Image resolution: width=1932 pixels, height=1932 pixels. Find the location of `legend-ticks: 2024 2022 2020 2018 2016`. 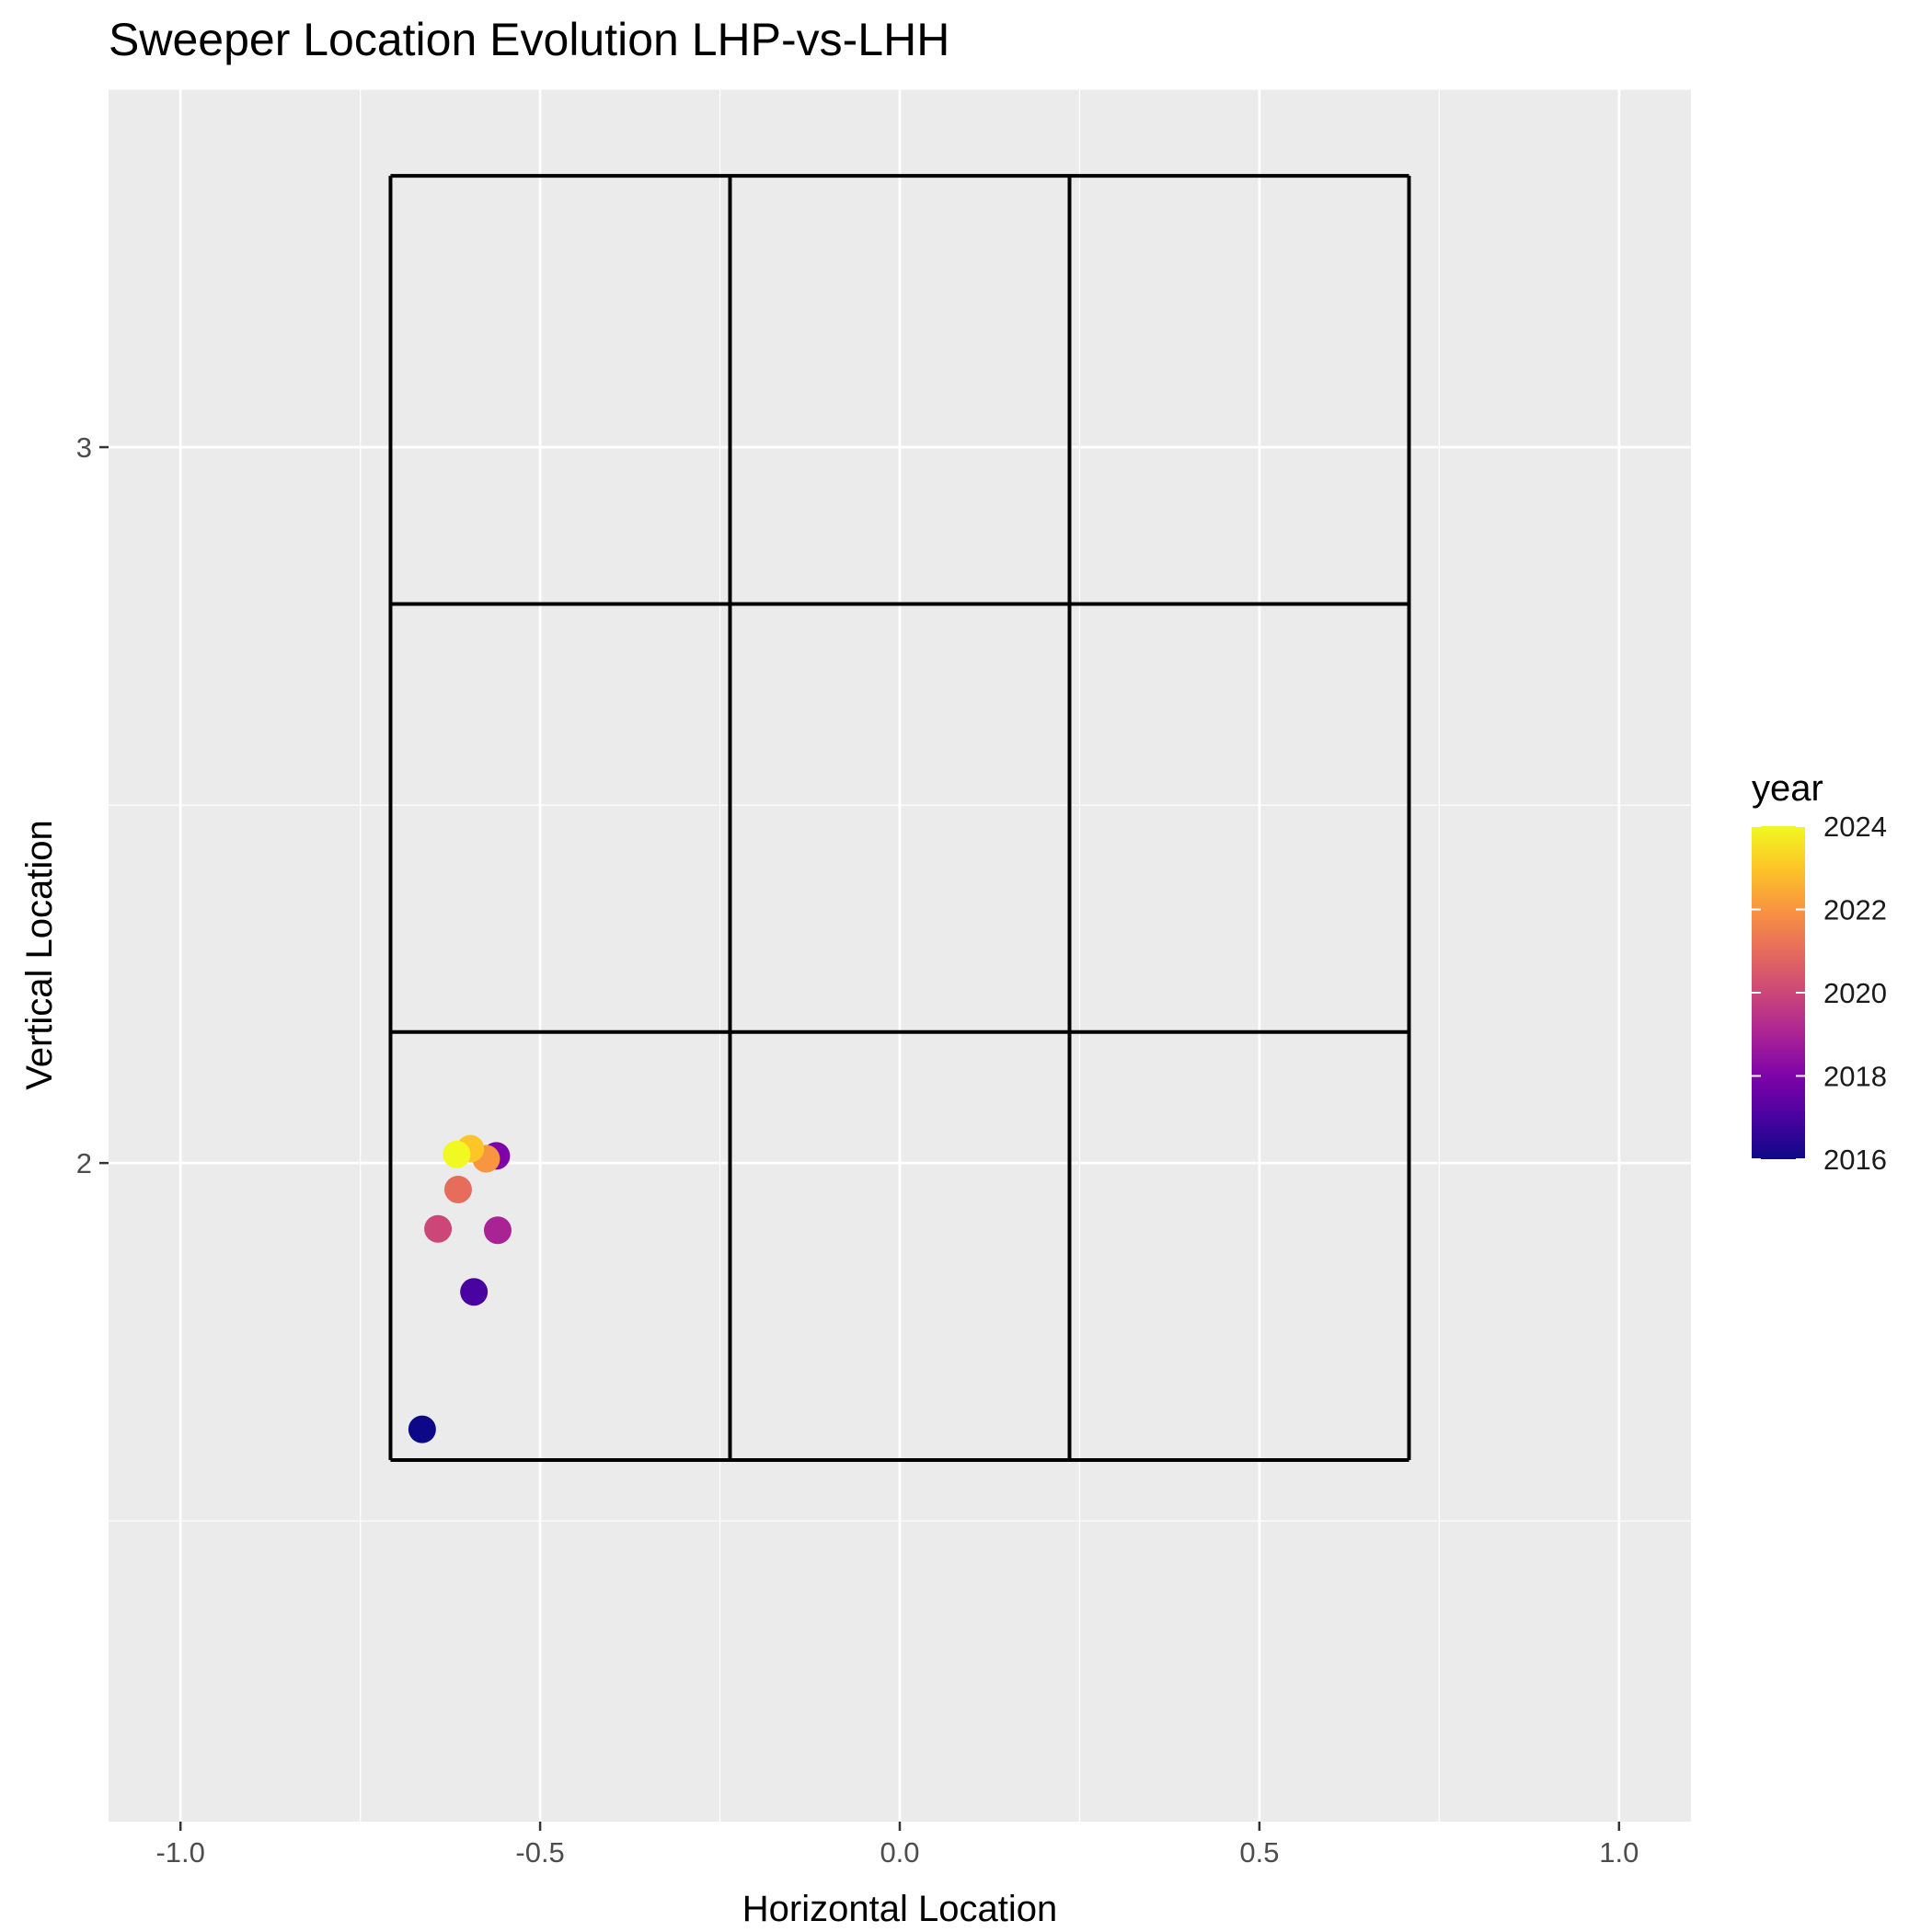

legend-ticks: 2024 2022 2020 2018 2016 is located at coordinates (1819, 993).